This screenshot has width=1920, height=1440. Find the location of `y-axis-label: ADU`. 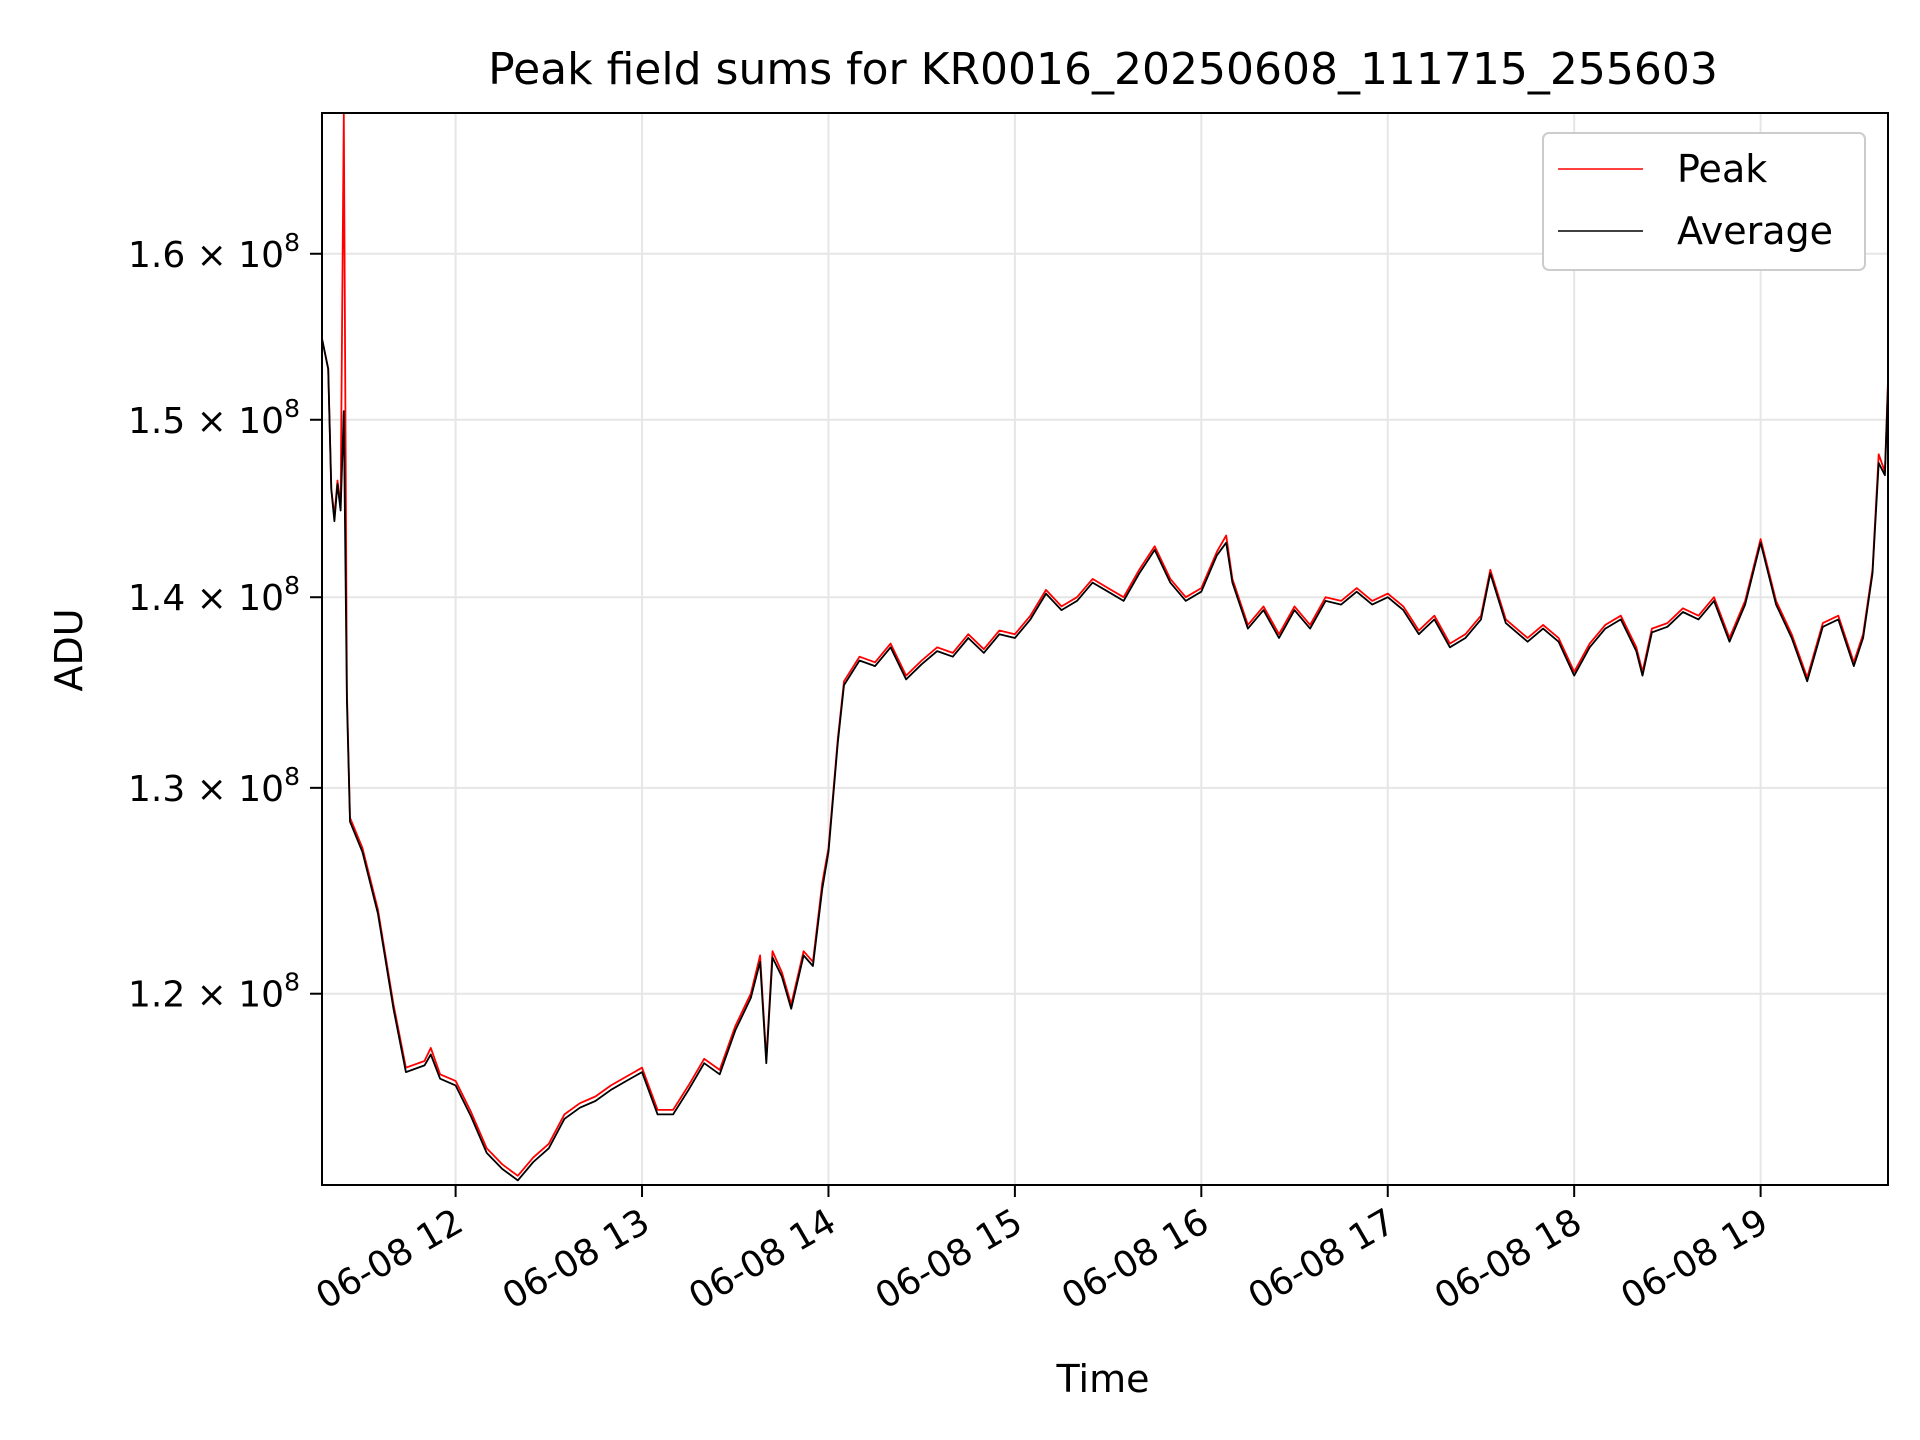

y-axis-label: ADU is located at coordinates (69, 649).